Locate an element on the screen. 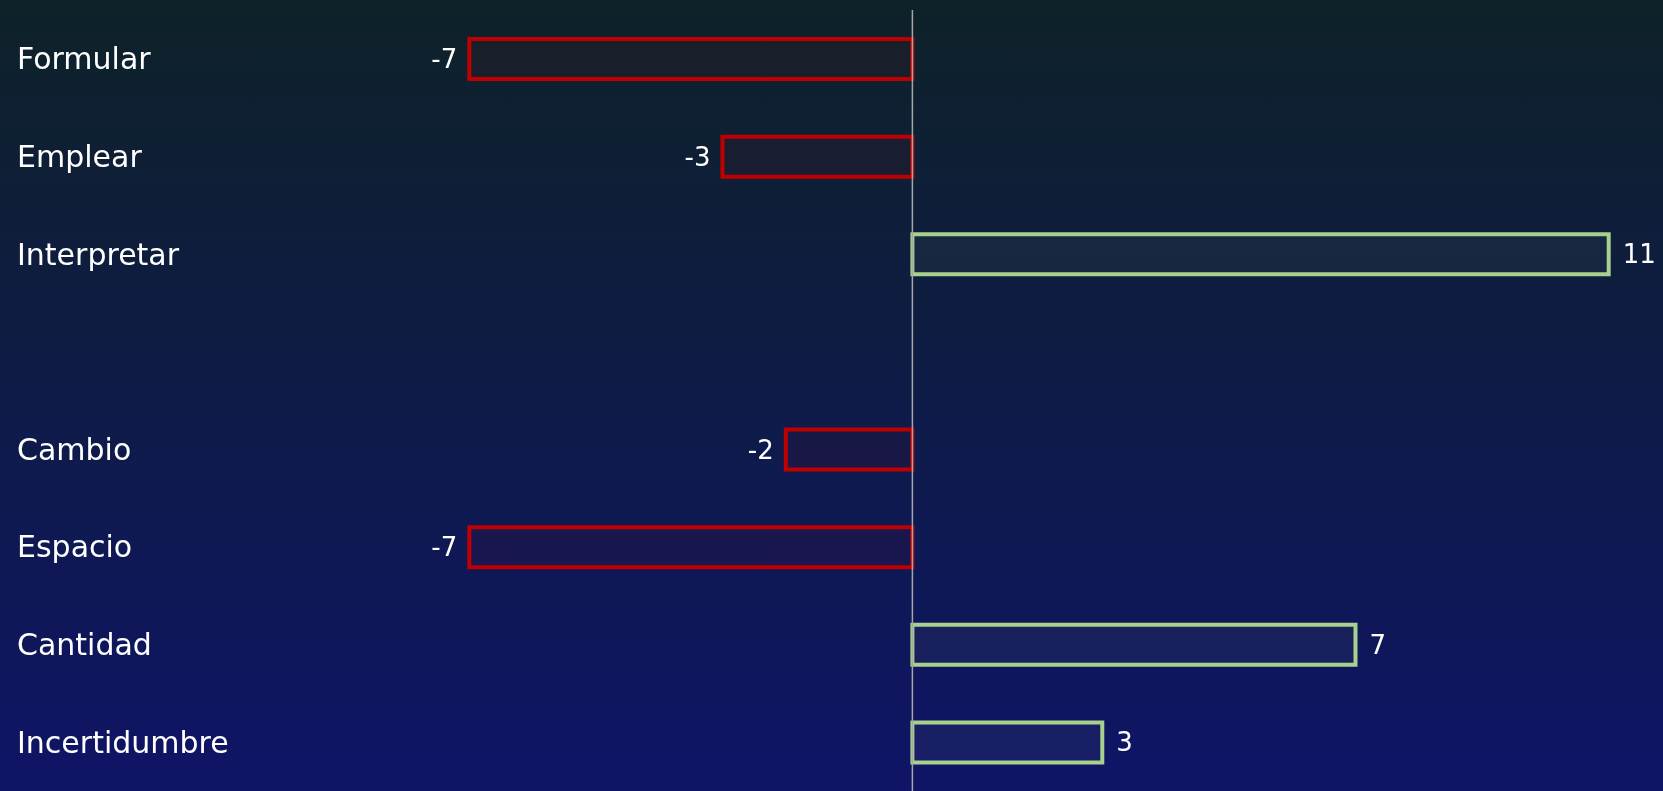 This screenshot has width=1663, height=791. y-tick-label: Espacio is located at coordinates (75, 547).